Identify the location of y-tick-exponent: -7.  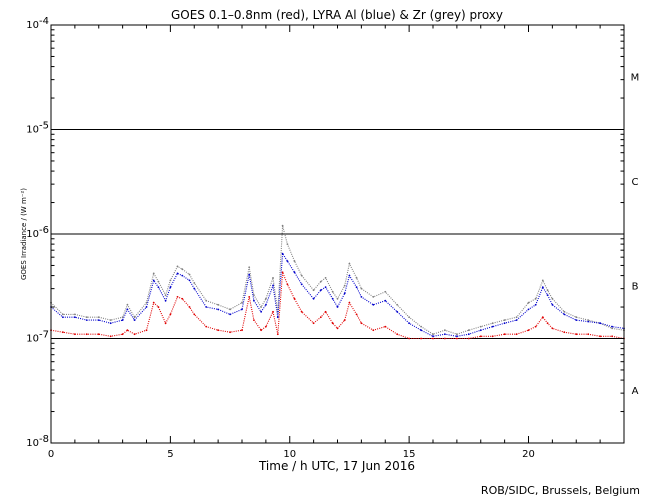
(44, 335).